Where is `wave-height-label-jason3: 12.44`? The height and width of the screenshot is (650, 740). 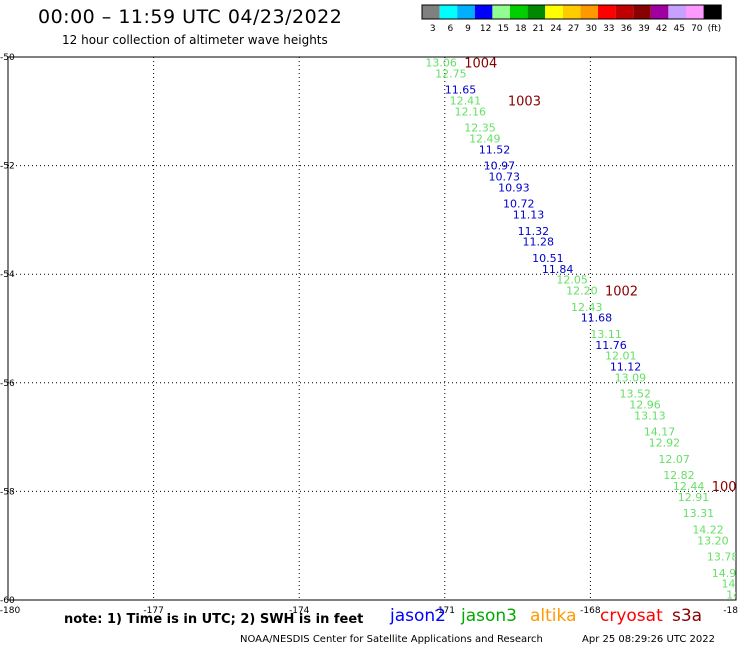 wave-height-label-jason3: 12.44 is located at coordinates (689, 486).